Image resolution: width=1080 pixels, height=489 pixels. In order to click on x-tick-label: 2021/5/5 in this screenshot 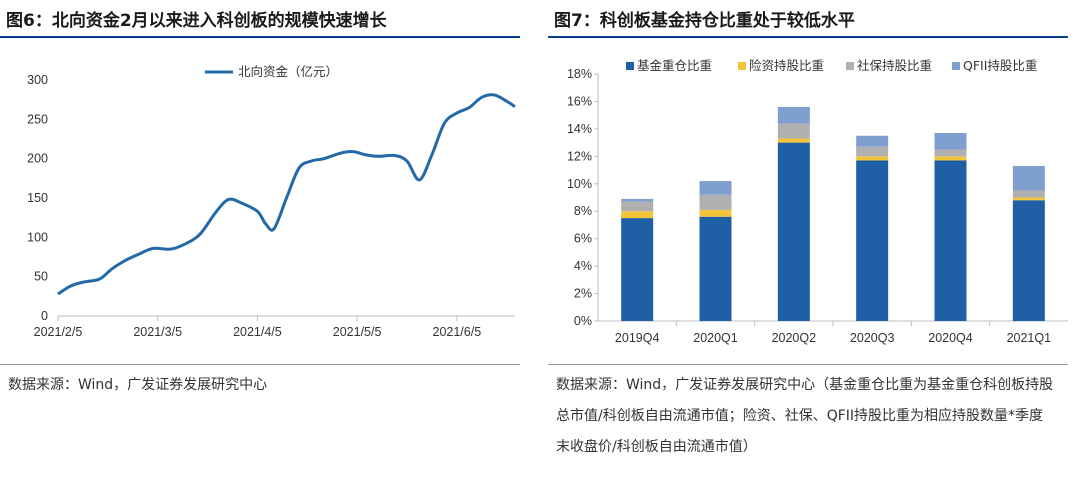, I will do `click(357, 332)`.